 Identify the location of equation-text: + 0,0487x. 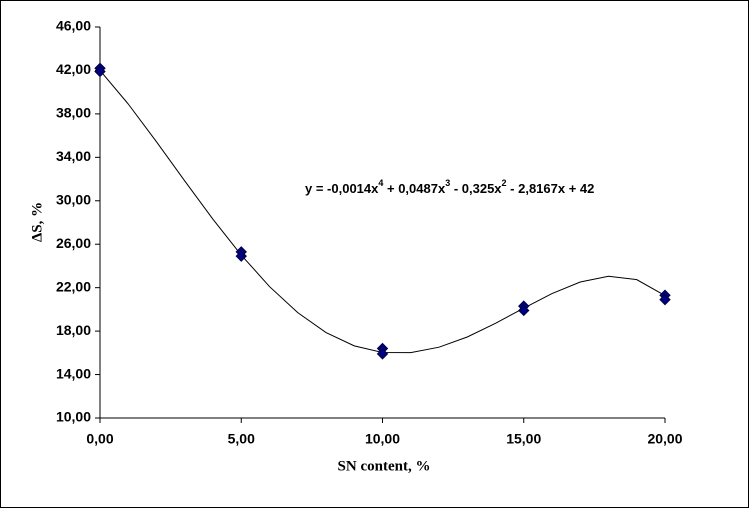
(414, 188).